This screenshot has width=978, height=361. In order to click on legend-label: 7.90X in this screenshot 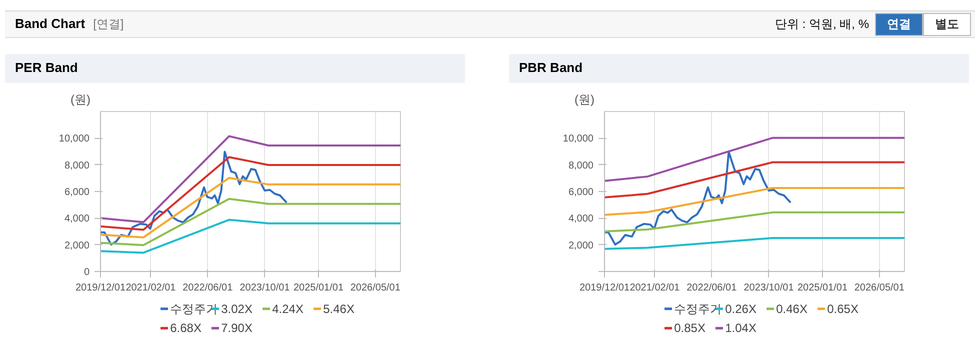, I will do `click(236, 328)`.